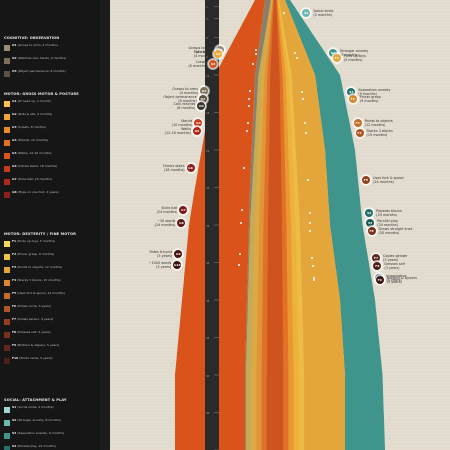 The height and width of the screenshot is (450, 450). Describe the element at coordinates (32, 38) in the screenshot. I see `legend-section-title: COGNITIVE: OBSERVATION` at that location.